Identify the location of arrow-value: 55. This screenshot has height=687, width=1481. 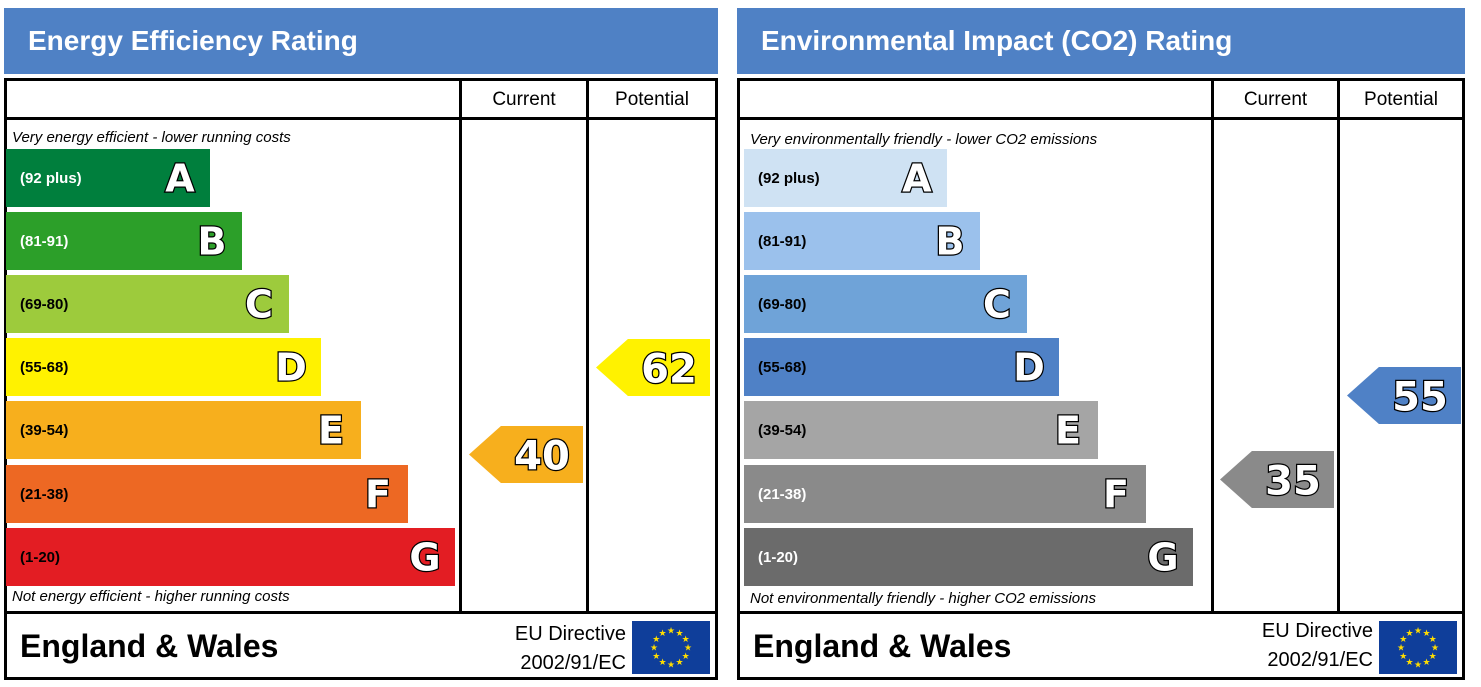
(1420, 397).